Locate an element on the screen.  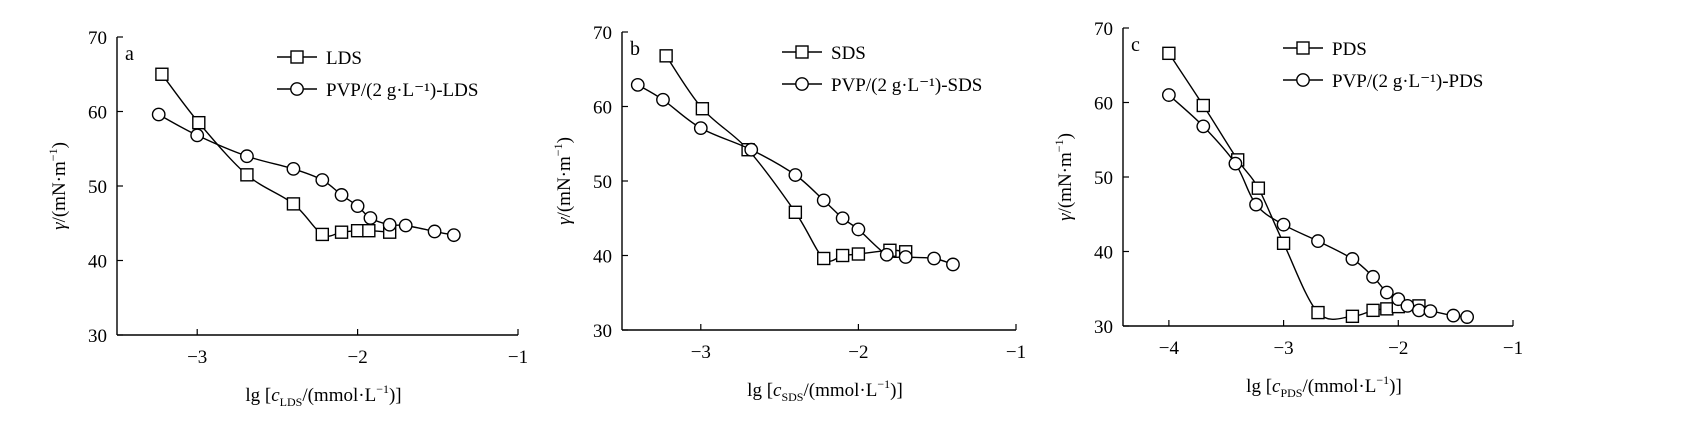
x-axis-title: lg [cPDS/(mmol·L−1)] is located at coordinates (1324, 386).